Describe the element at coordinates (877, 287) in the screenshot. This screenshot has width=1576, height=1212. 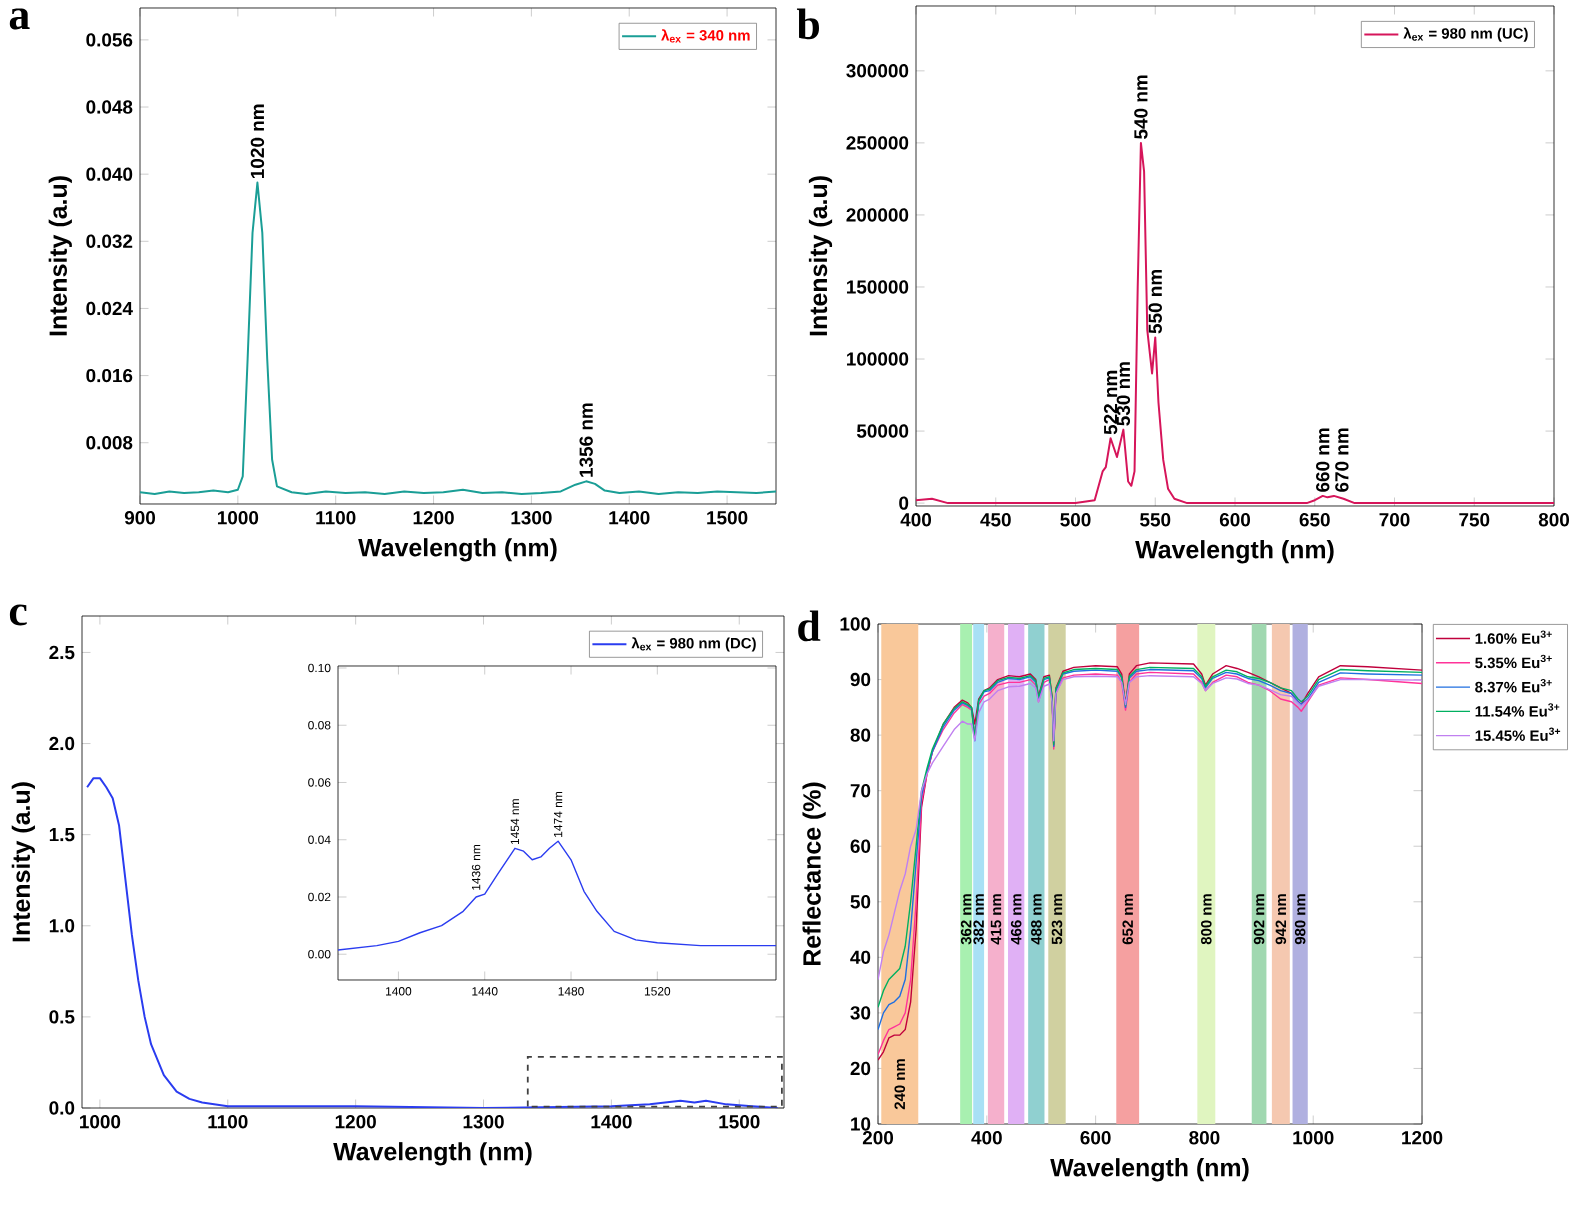
I see `y-tick-label: 150000` at that location.